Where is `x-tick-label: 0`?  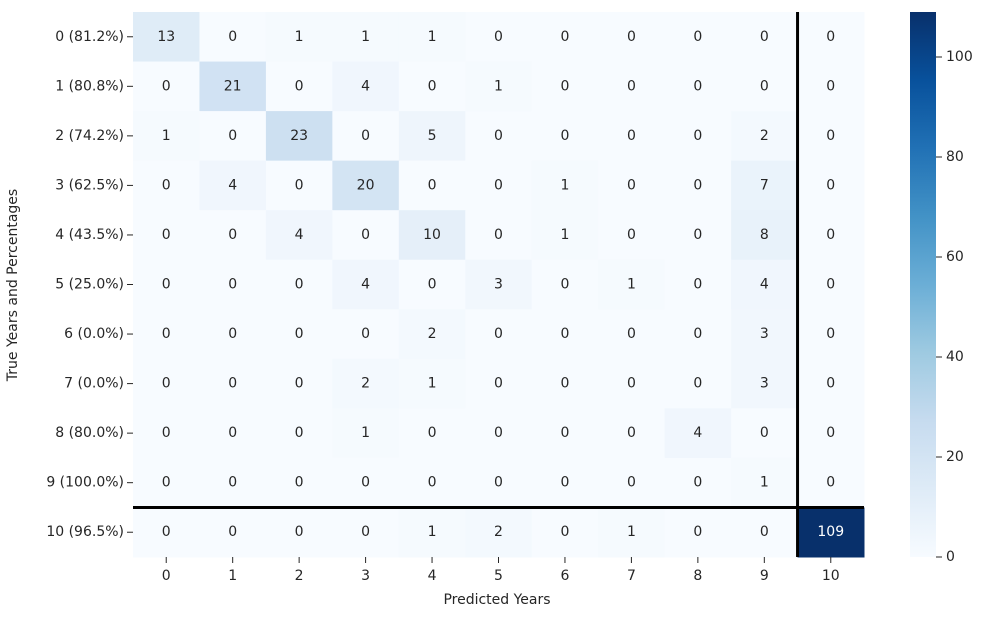
x-tick-label: 0 is located at coordinates (166, 576).